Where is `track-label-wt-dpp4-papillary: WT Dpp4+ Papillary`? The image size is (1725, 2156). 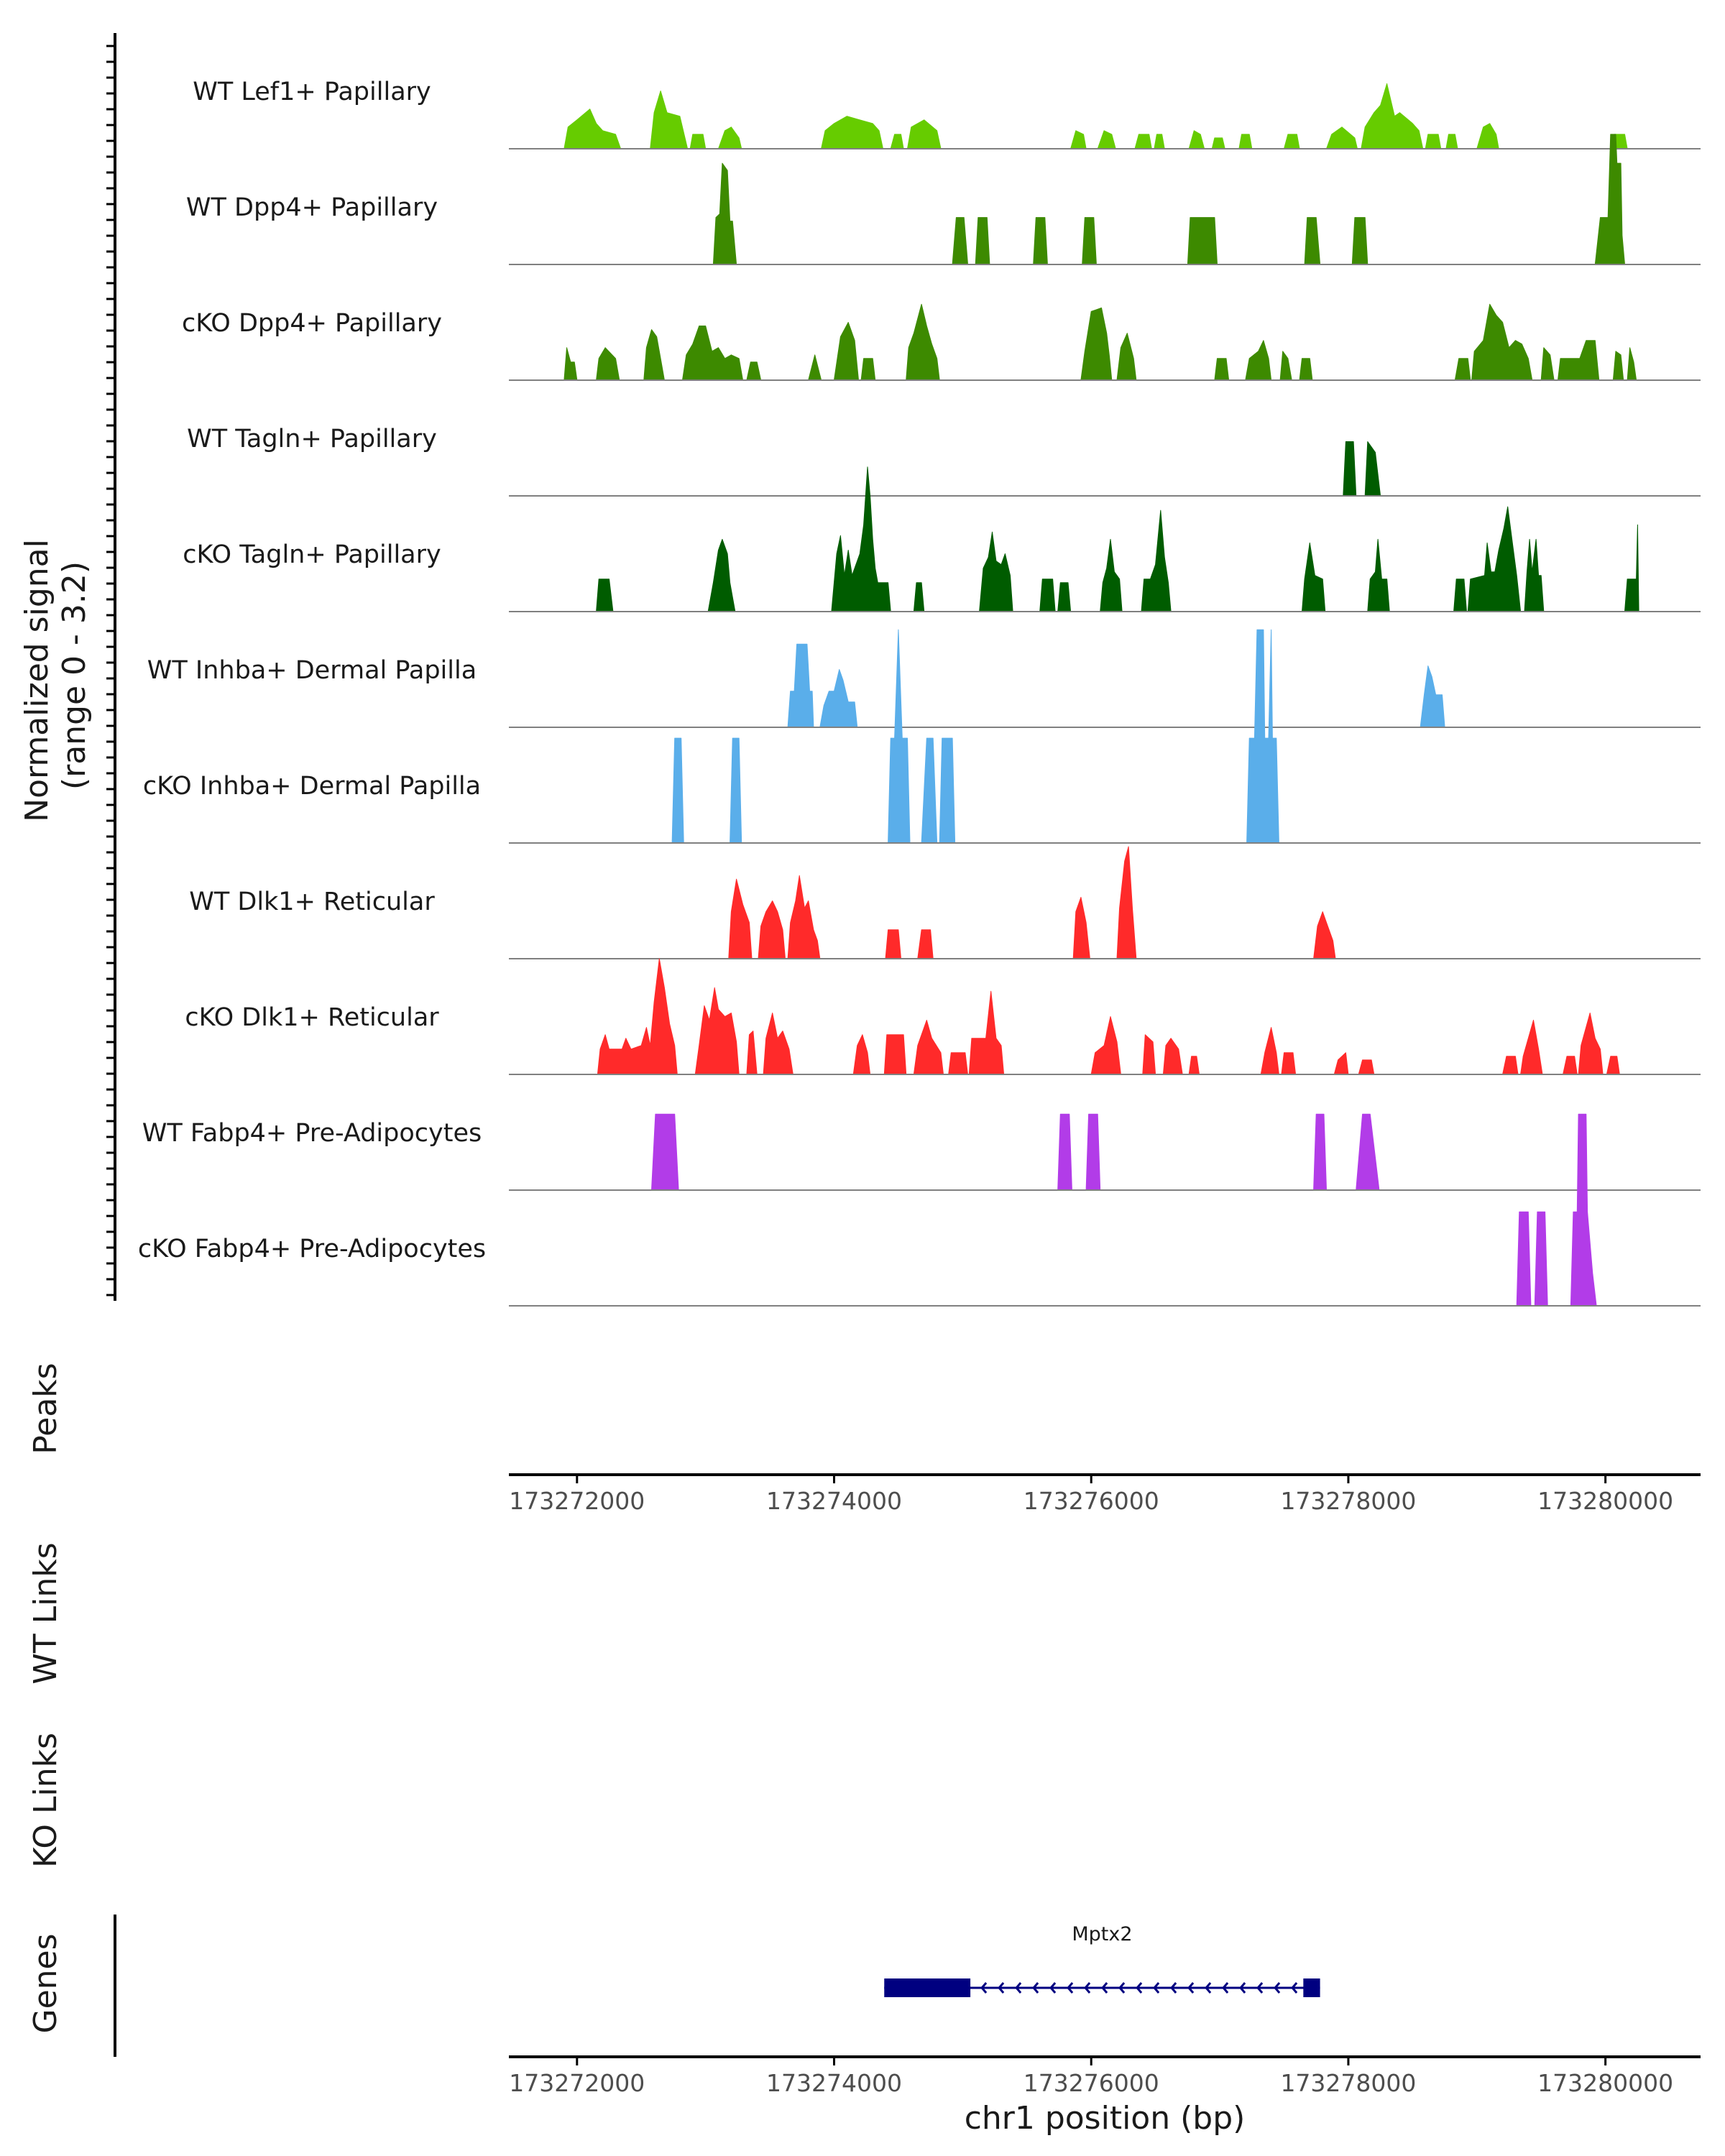 track-label-wt-dpp4-papillary: WT Dpp4+ Papillary is located at coordinates (312, 208).